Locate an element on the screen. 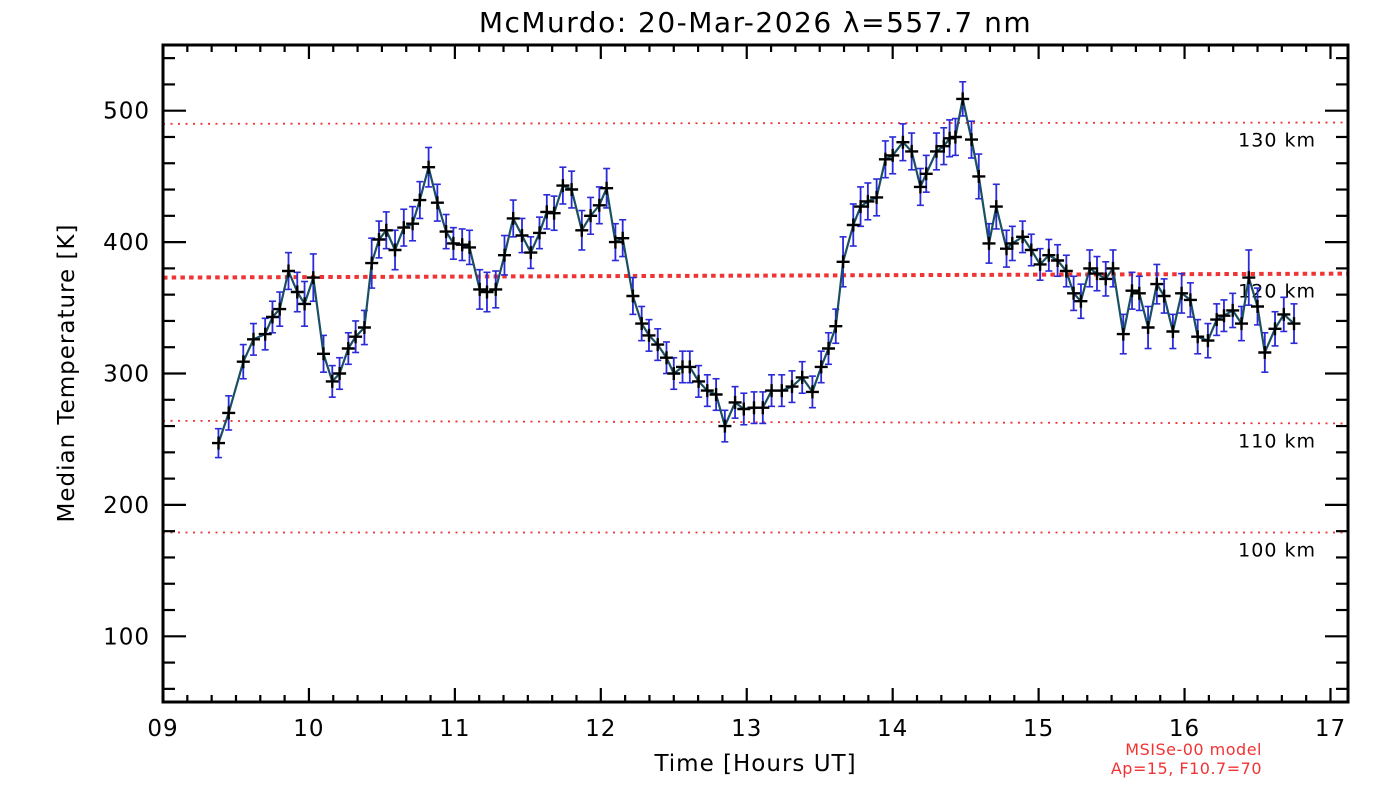 The width and height of the screenshot is (1400, 800). altitude-label: 110 km is located at coordinates (1277, 441).